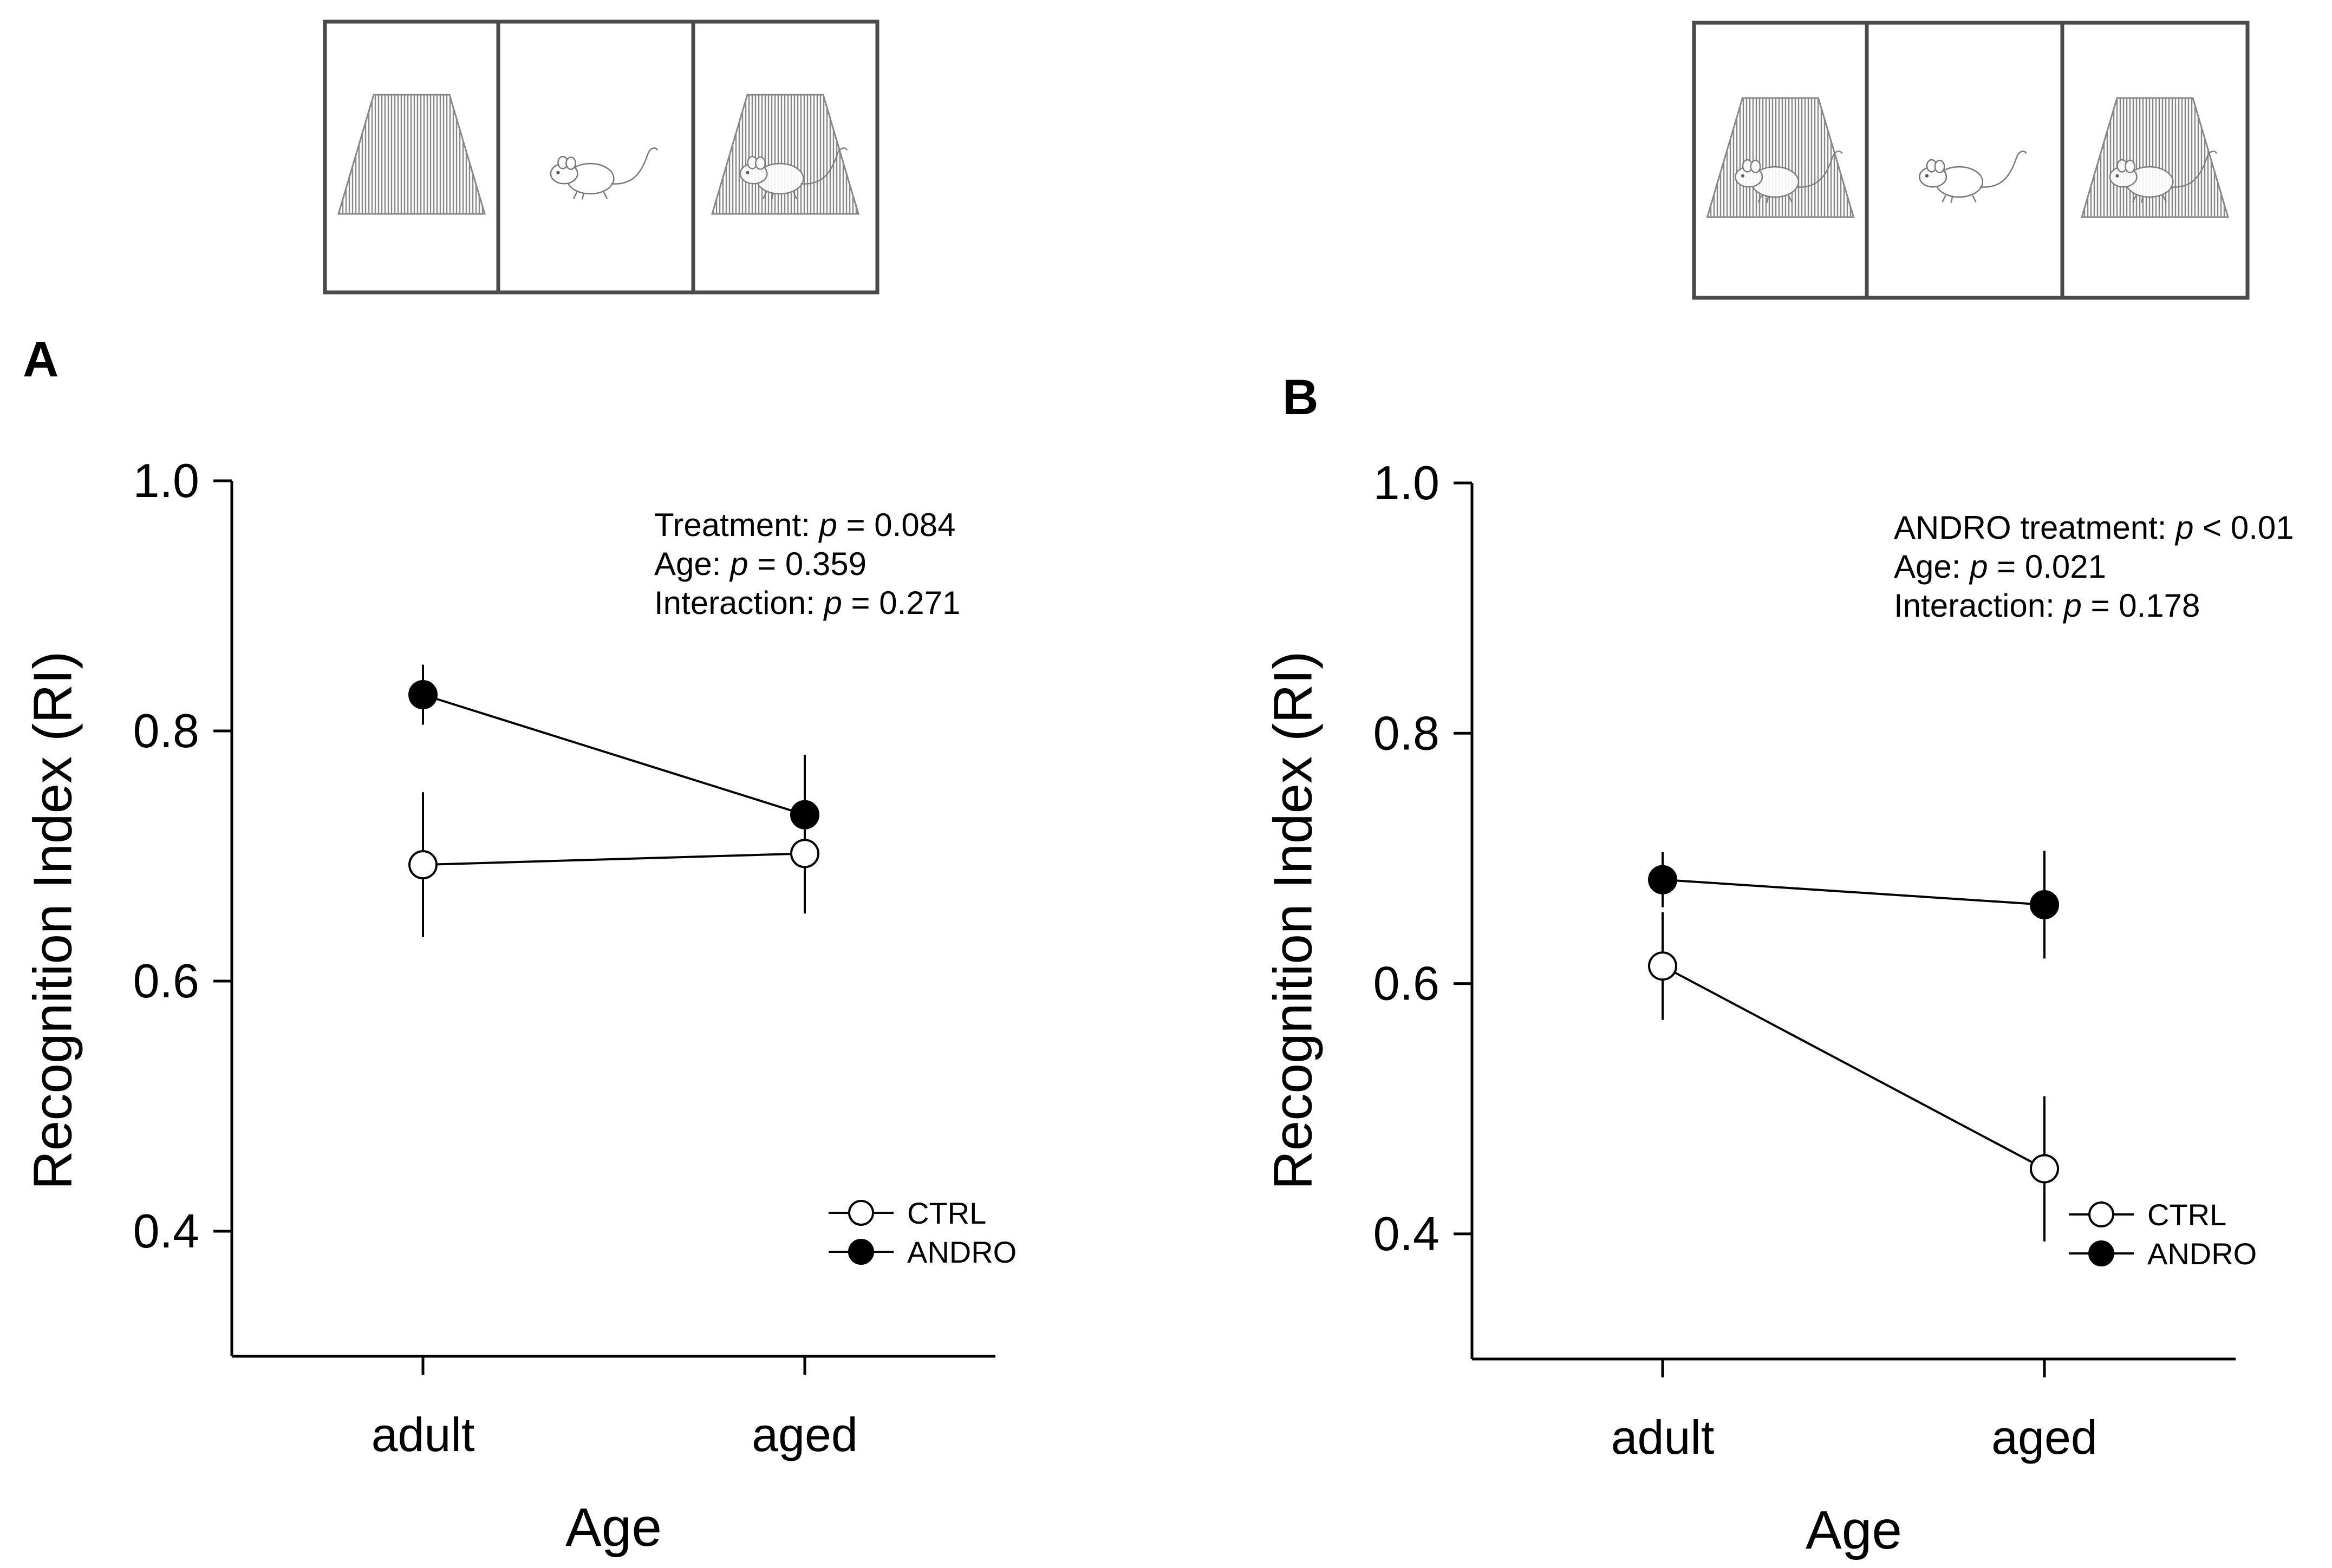  I want to click on stats-value: < 0.01, so click(2244, 527).